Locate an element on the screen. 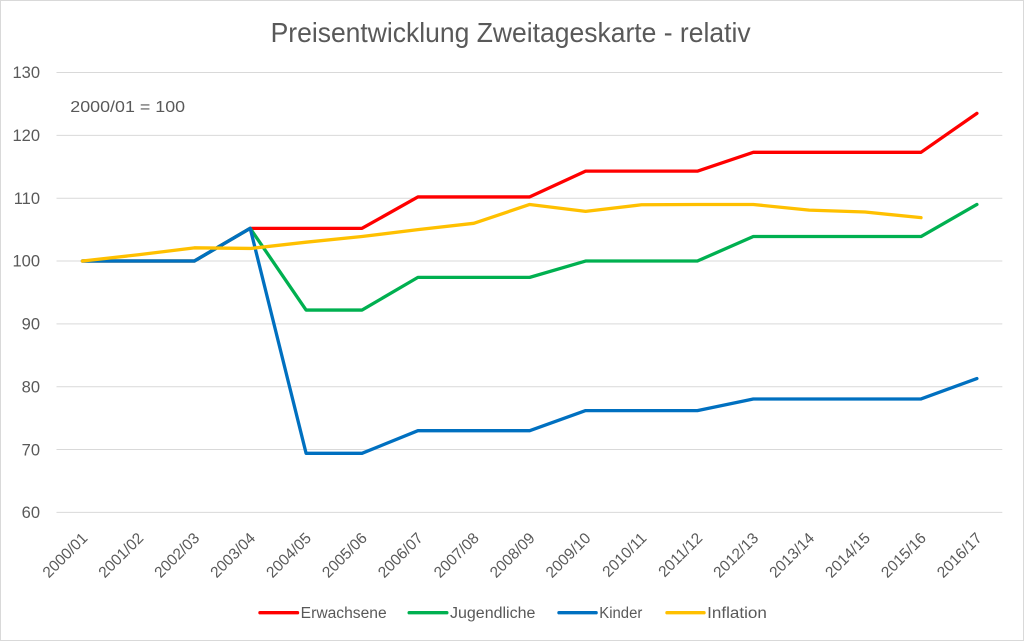  svg-text: Kinder is located at coordinates (620, 613).